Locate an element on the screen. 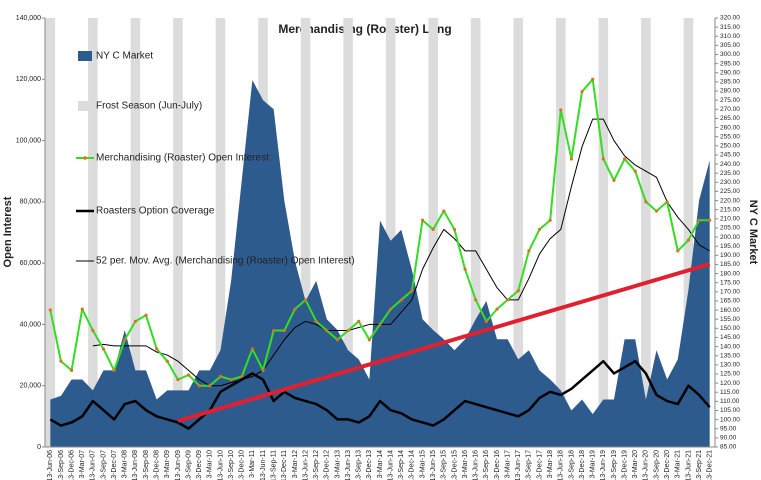 This screenshot has height=480, width=761. y-tick-label: 20,000 is located at coordinates (31, 386).